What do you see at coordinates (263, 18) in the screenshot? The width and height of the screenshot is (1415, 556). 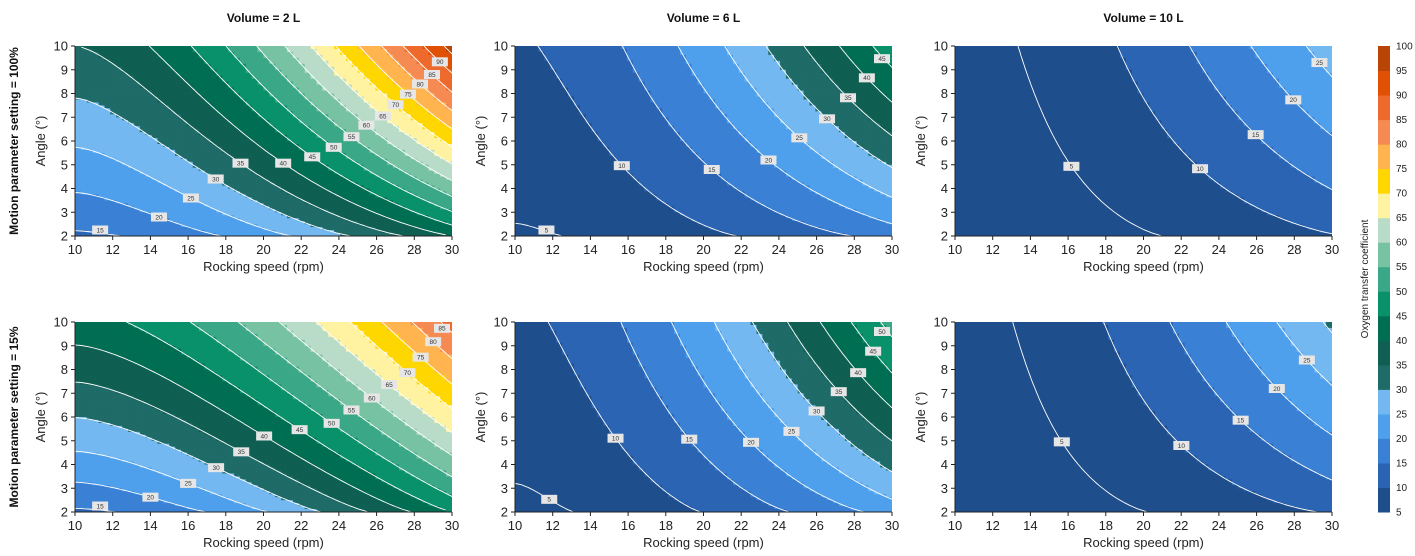 I see `column-title-1: Volume = 2 L` at bounding box center [263, 18].